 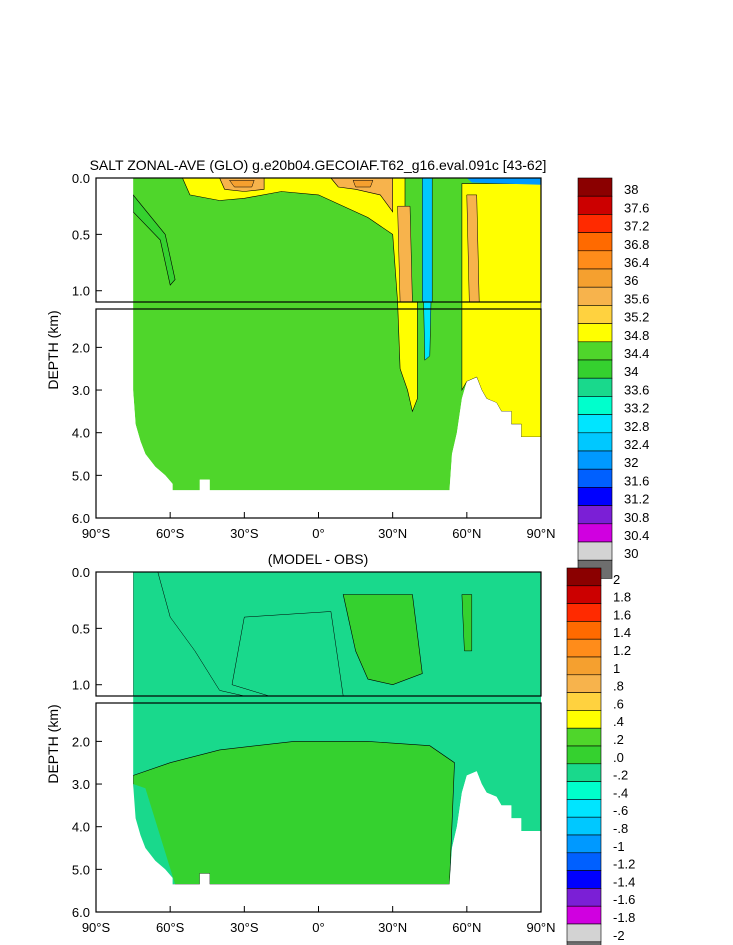 What do you see at coordinates (620, 792) in the screenshot?
I see `colorbar-label: -.4` at bounding box center [620, 792].